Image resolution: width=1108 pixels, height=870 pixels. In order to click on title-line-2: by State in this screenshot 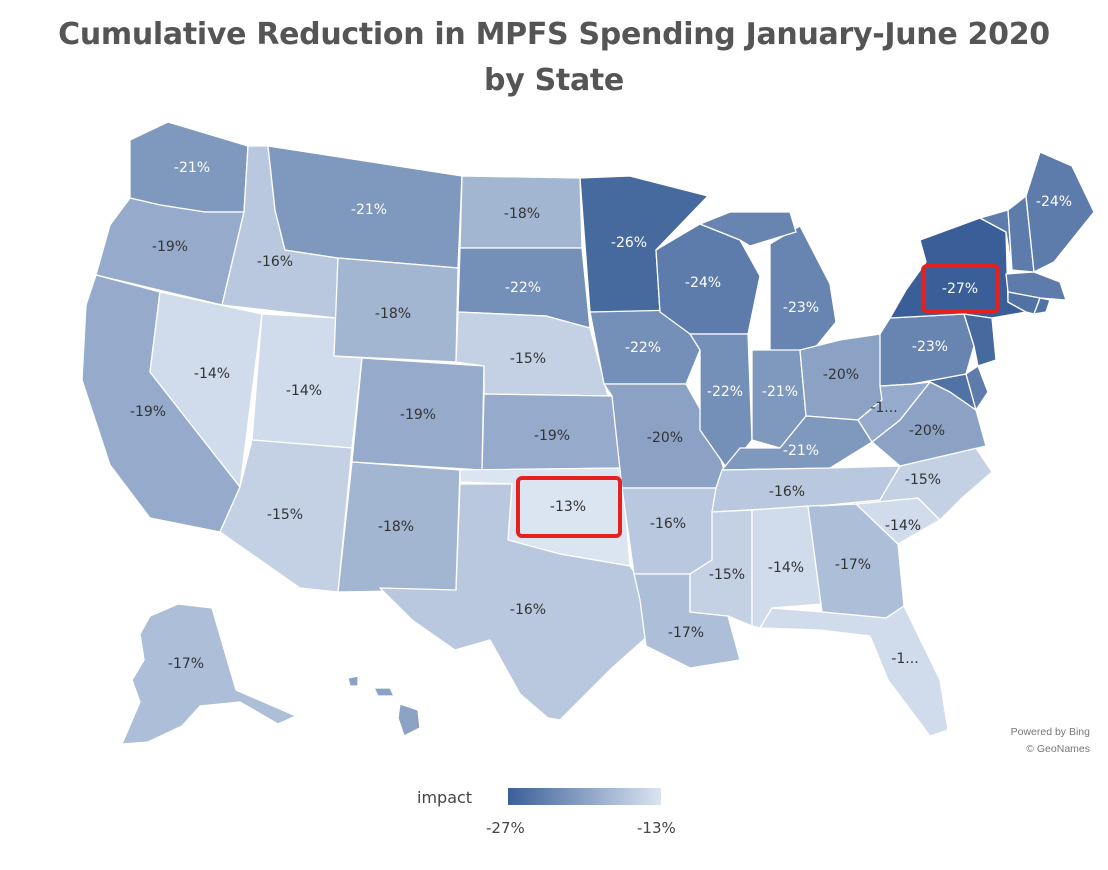, I will do `click(554, 80)`.